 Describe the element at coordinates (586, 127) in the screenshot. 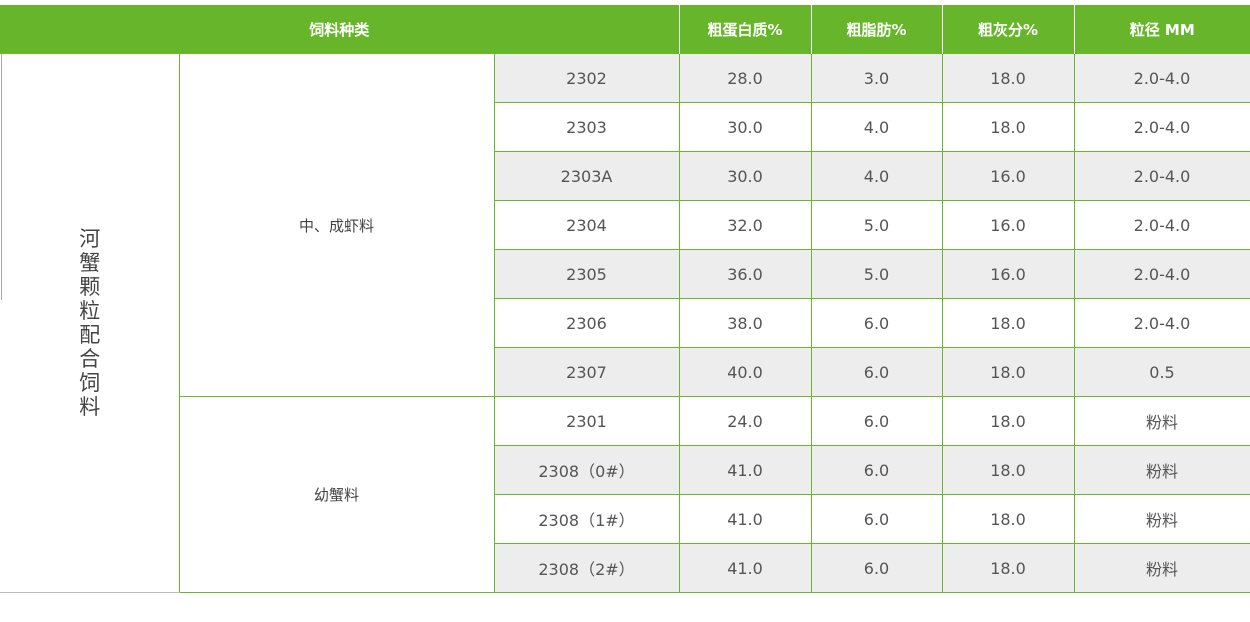

I see `cell-code: 2303` at that location.